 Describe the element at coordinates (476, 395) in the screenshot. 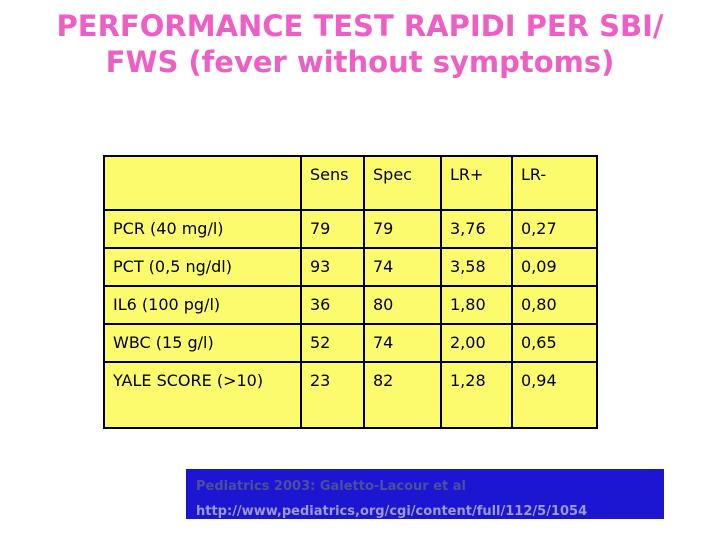

I see `lr-plus-cell: 1,28` at that location.